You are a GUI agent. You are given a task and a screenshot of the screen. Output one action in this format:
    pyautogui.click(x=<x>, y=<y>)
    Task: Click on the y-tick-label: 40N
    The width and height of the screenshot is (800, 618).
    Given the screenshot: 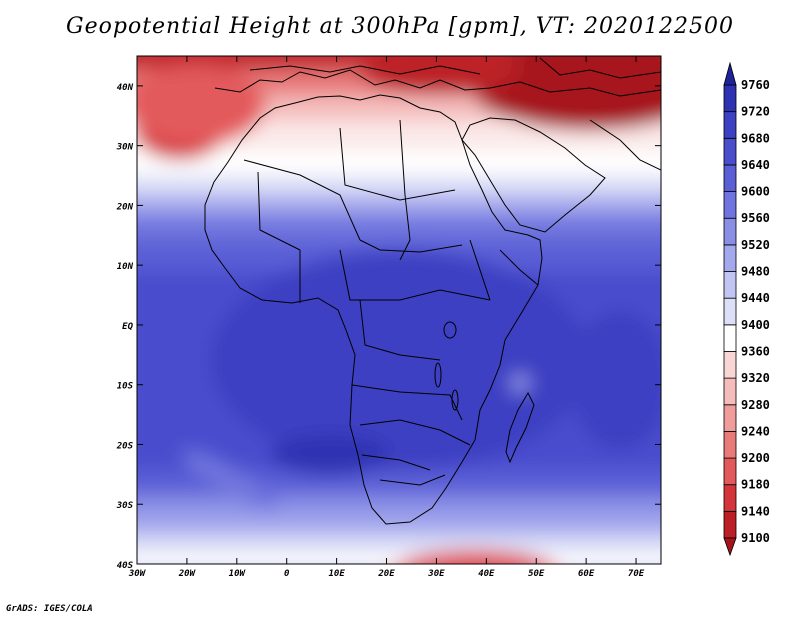 What is the action you would take?
    pyautogui.click(x=125, y=88)
    